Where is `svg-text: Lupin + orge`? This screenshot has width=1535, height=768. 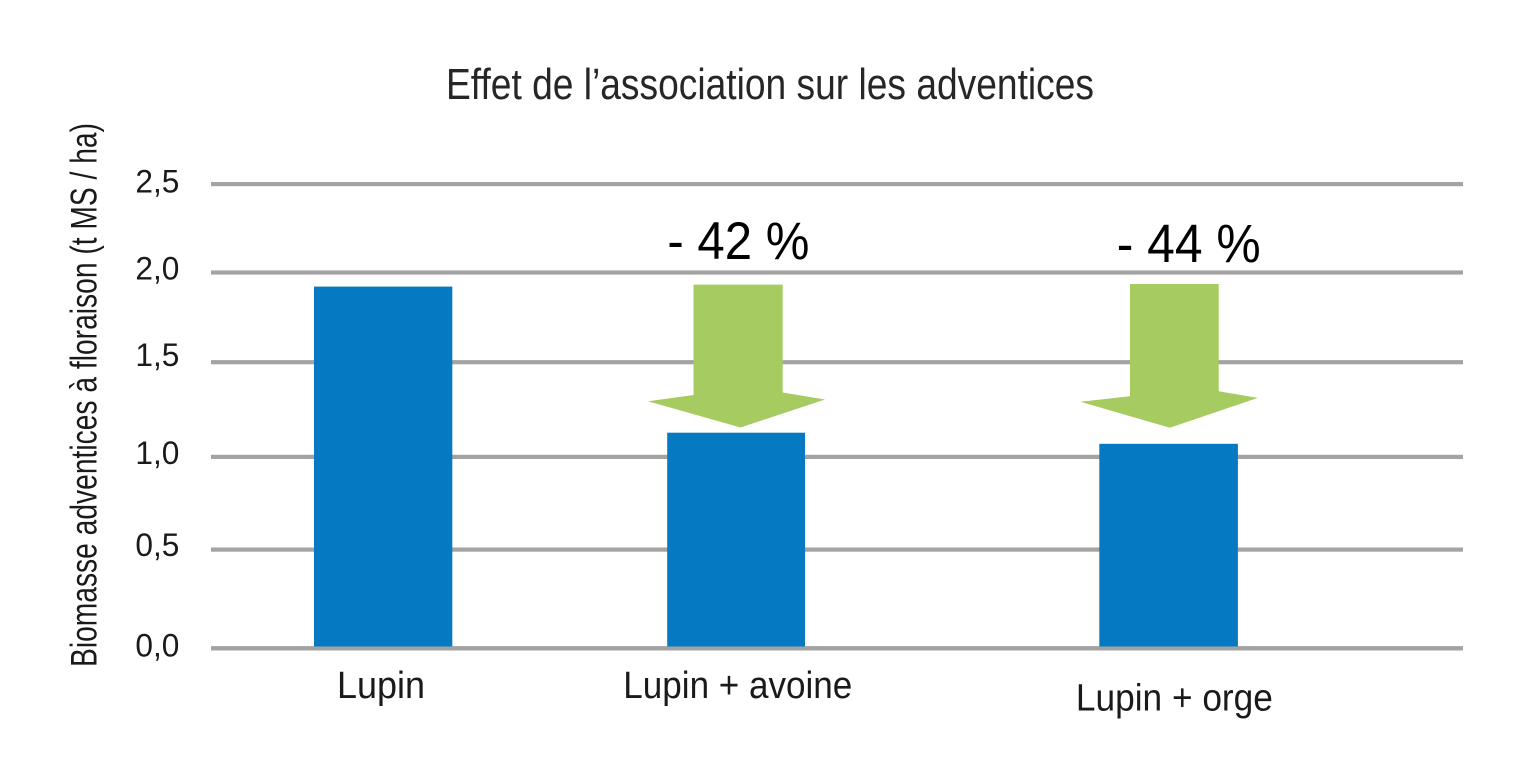 svg-text: Lupin + orge is located at coordinates (1174, 699).